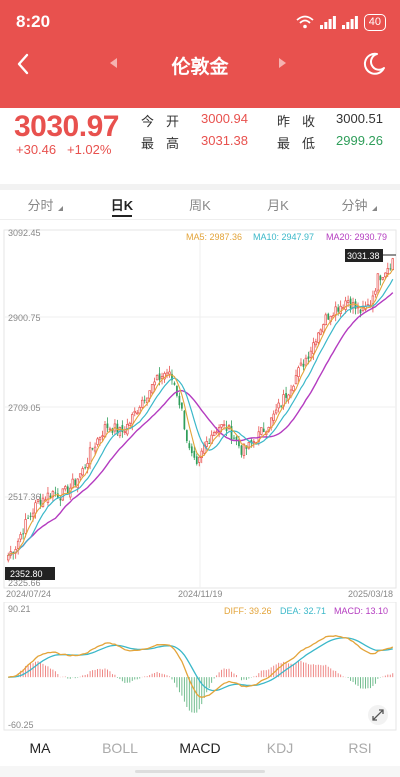 This screenshot has height=777, width=400. Describe the element at coordinates (378, 715) in the screenshot. I see `expand-icon` at that location.